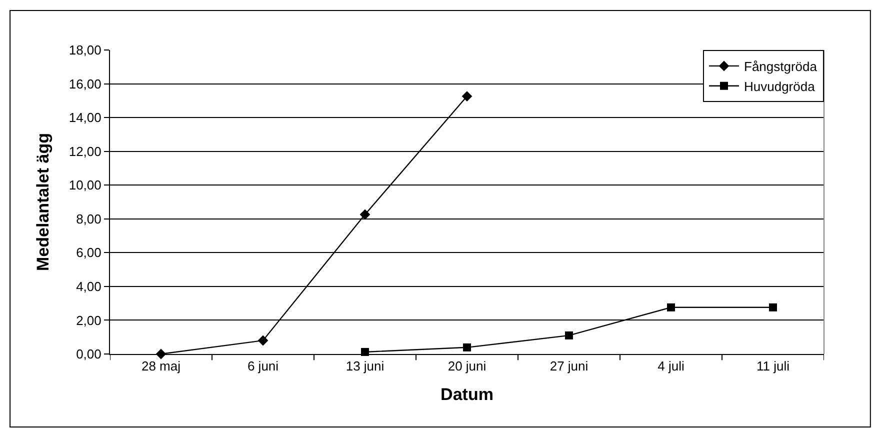 The width and height of the screenshot is (884, 444). Describe the element at coordinates (42, 202) in the screenshot. I see `y-axis-title: Medelantalet ägg` at that location.